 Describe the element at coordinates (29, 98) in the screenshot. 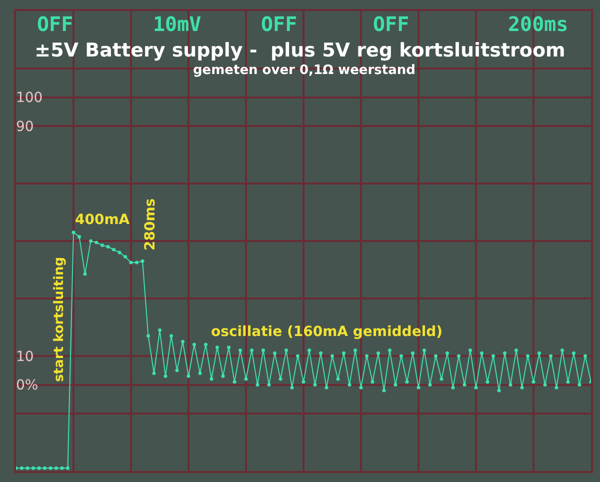

I see `y-tick-label: 100` at that location.